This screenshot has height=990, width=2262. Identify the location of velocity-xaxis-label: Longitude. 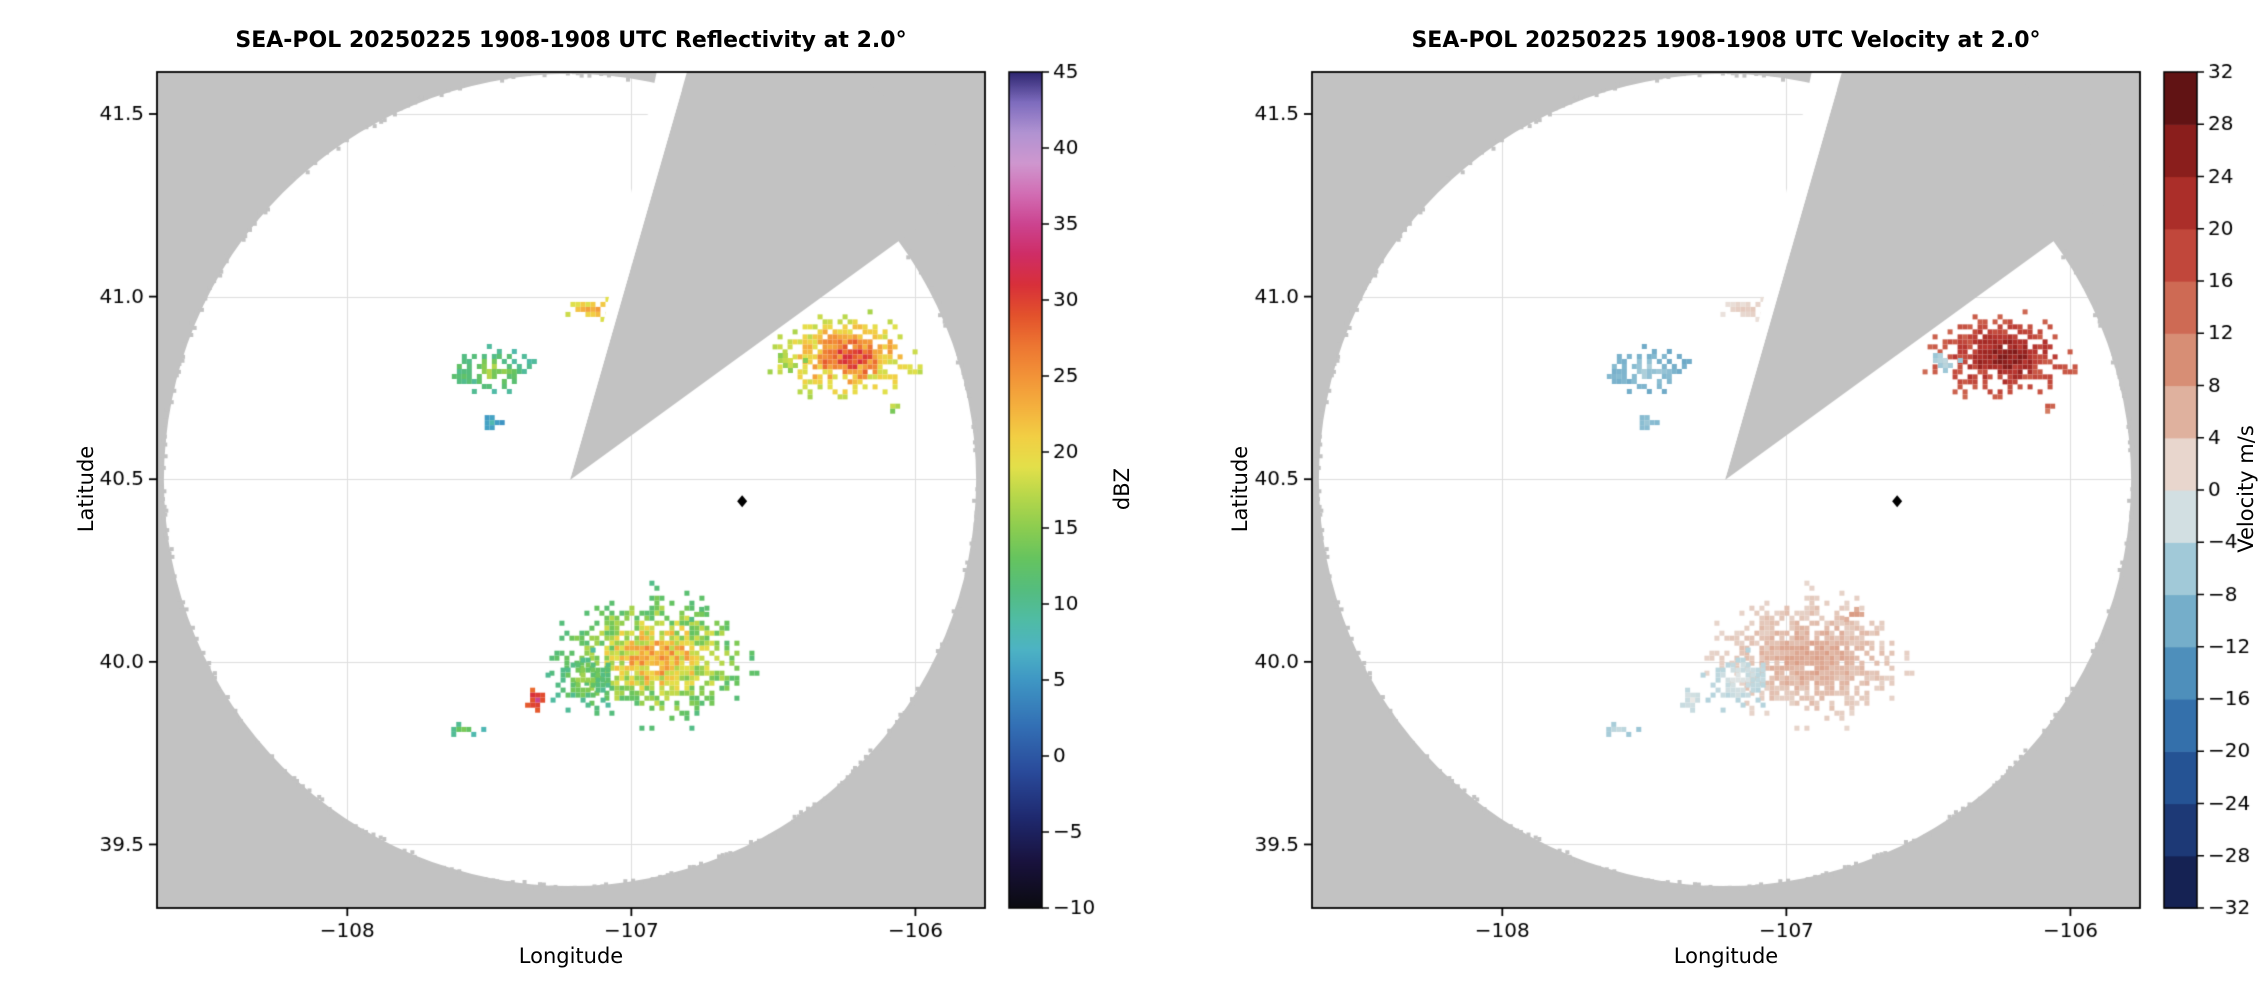
(1726, 956).